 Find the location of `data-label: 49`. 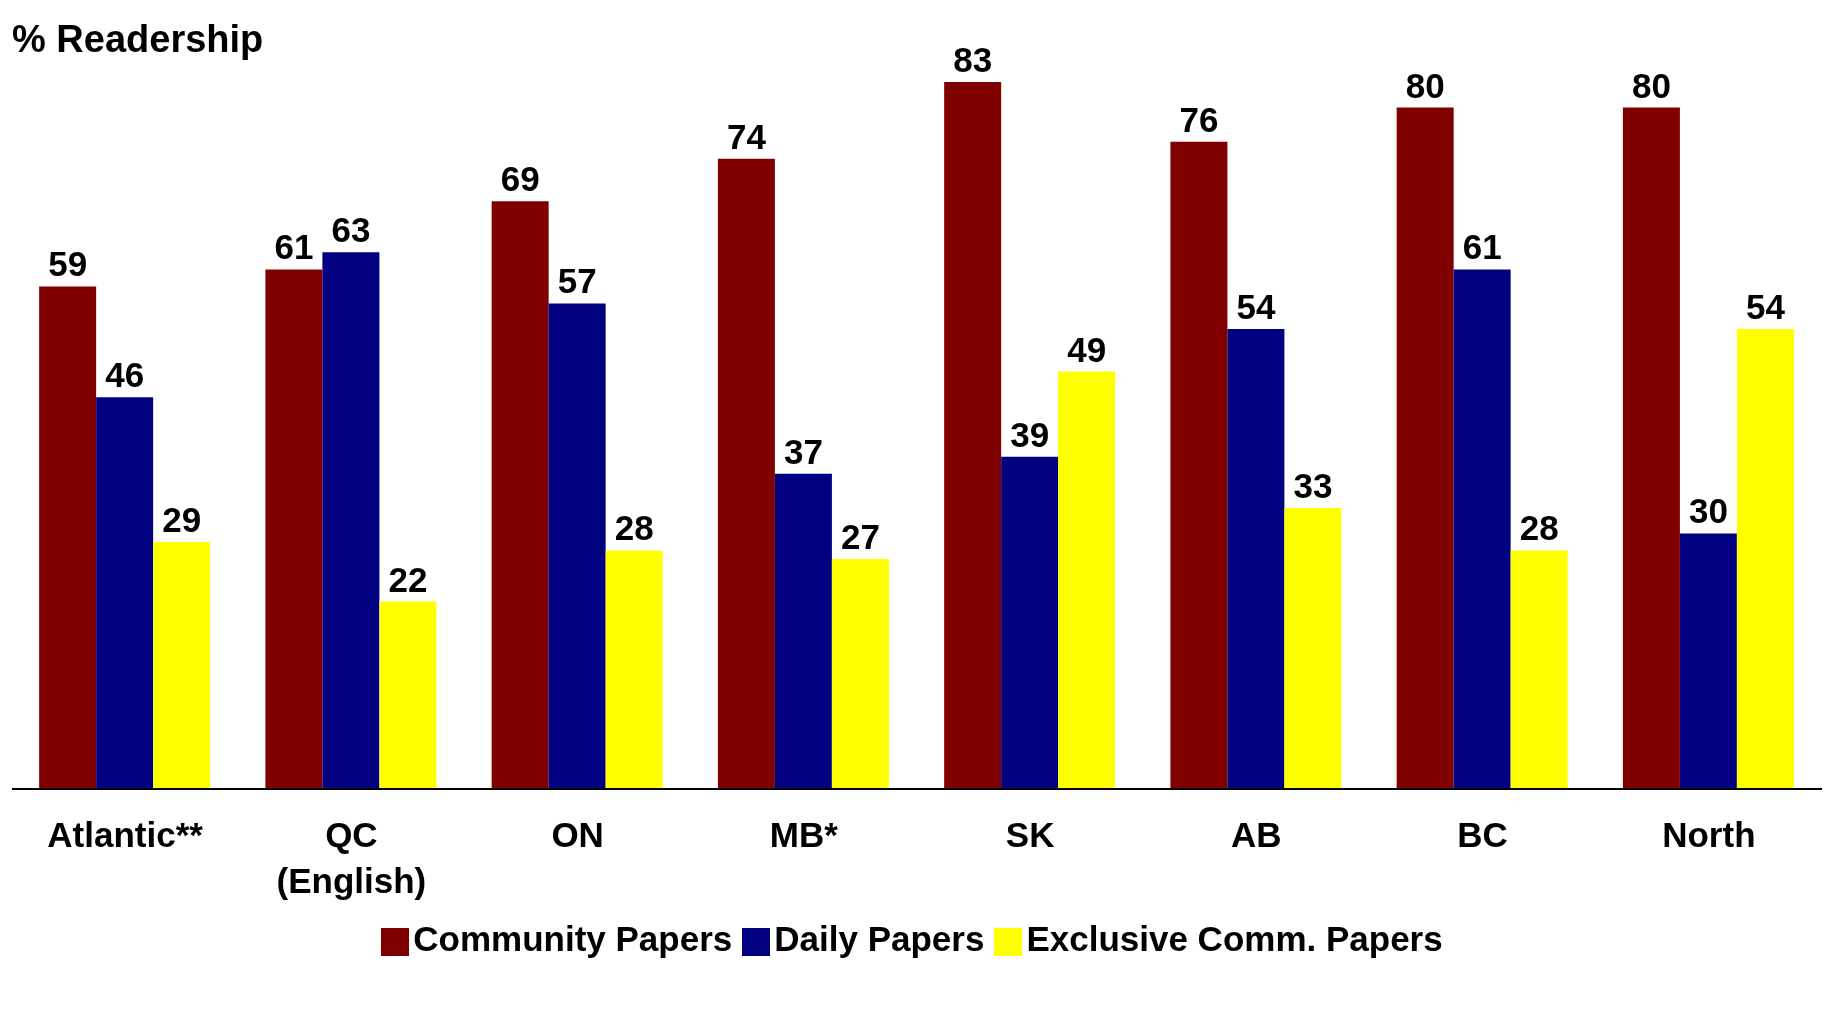

data-label: 49 is located at coordinates (1087, 349).